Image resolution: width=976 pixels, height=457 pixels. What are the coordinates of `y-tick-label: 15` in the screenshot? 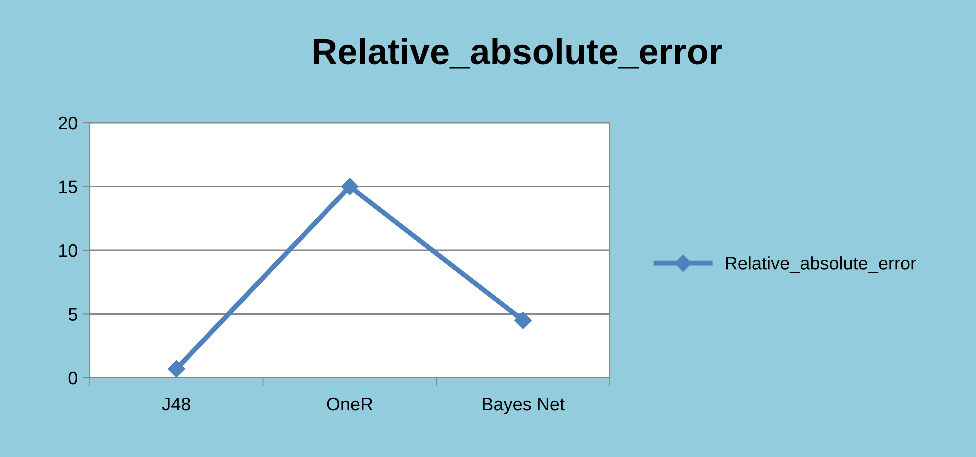 It's located at (68, 187).